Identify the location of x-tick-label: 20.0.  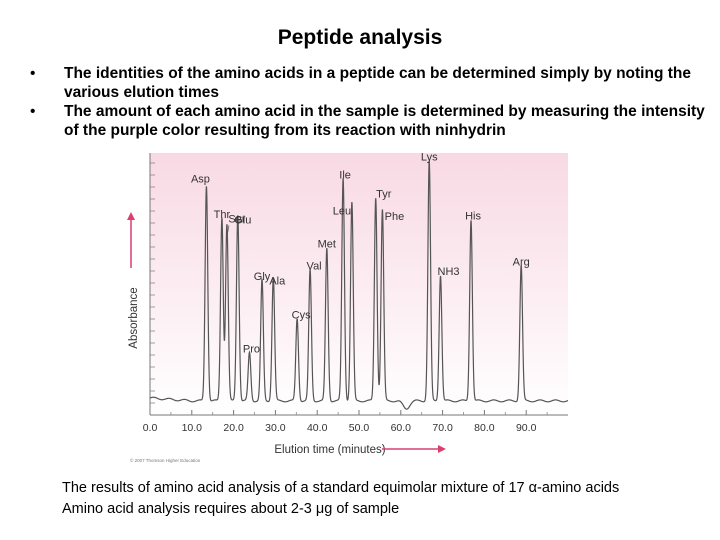
(233, 428).